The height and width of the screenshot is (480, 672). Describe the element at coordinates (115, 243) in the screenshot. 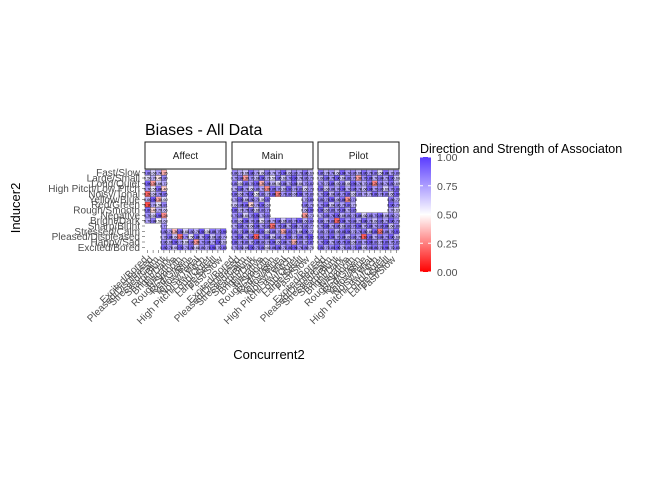

I see `y-tick-label: Happy/Sad` at that location.